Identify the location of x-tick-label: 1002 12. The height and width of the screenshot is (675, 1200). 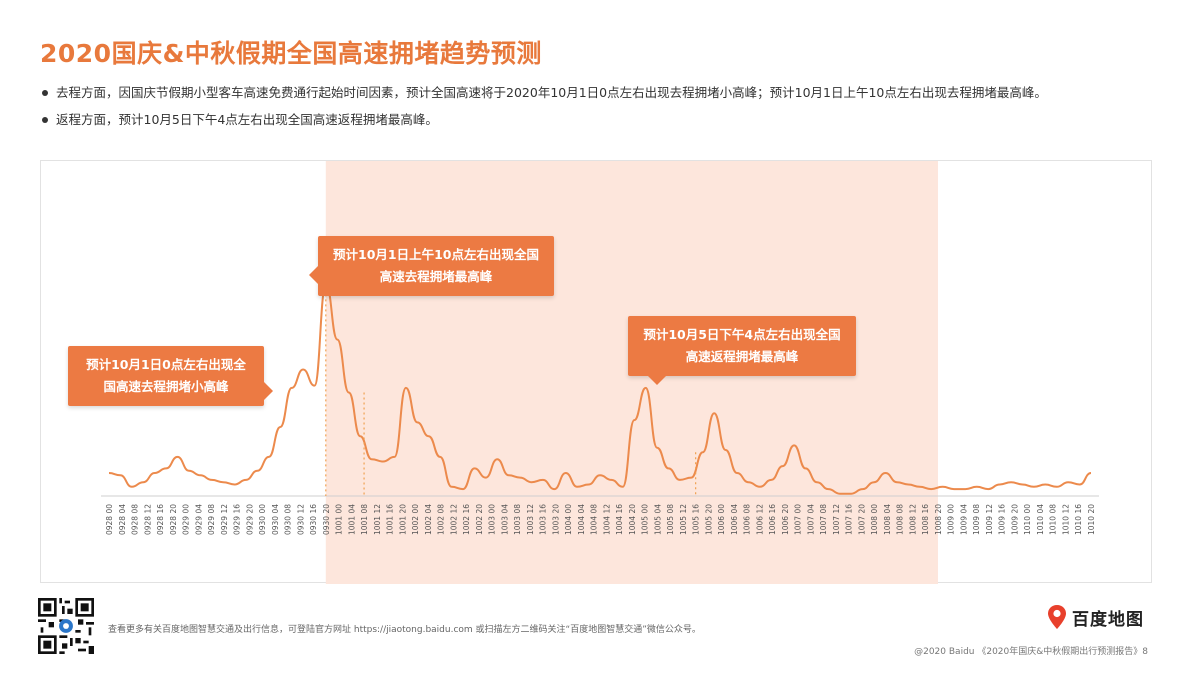
(453, 519).